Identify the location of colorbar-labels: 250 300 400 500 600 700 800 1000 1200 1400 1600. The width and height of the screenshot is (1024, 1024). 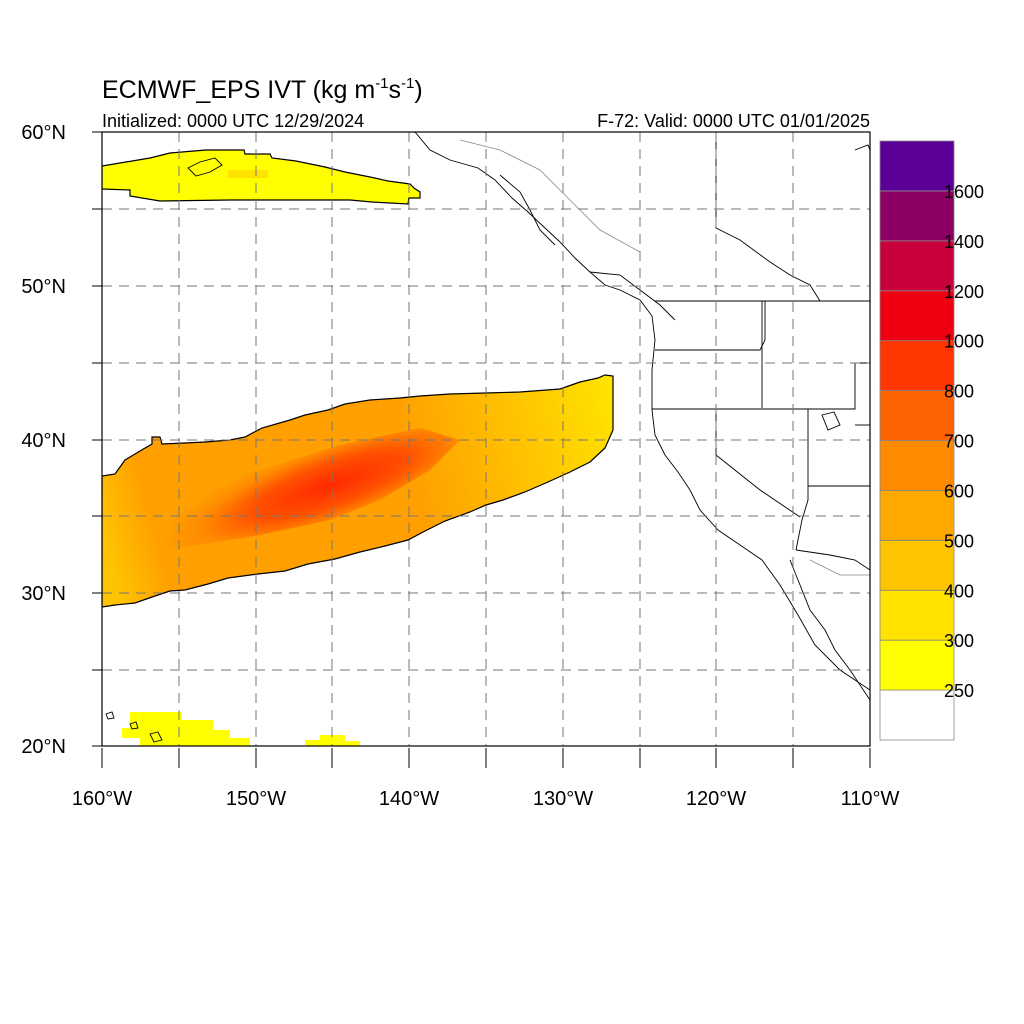
(964, 441).